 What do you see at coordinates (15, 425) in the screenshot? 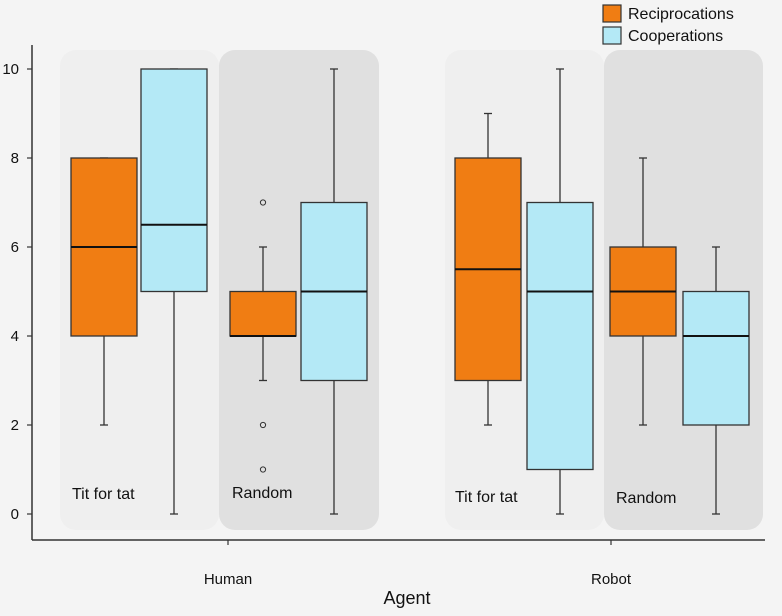
I see `y-tick-label: 2` at bounding box center [15, 425].